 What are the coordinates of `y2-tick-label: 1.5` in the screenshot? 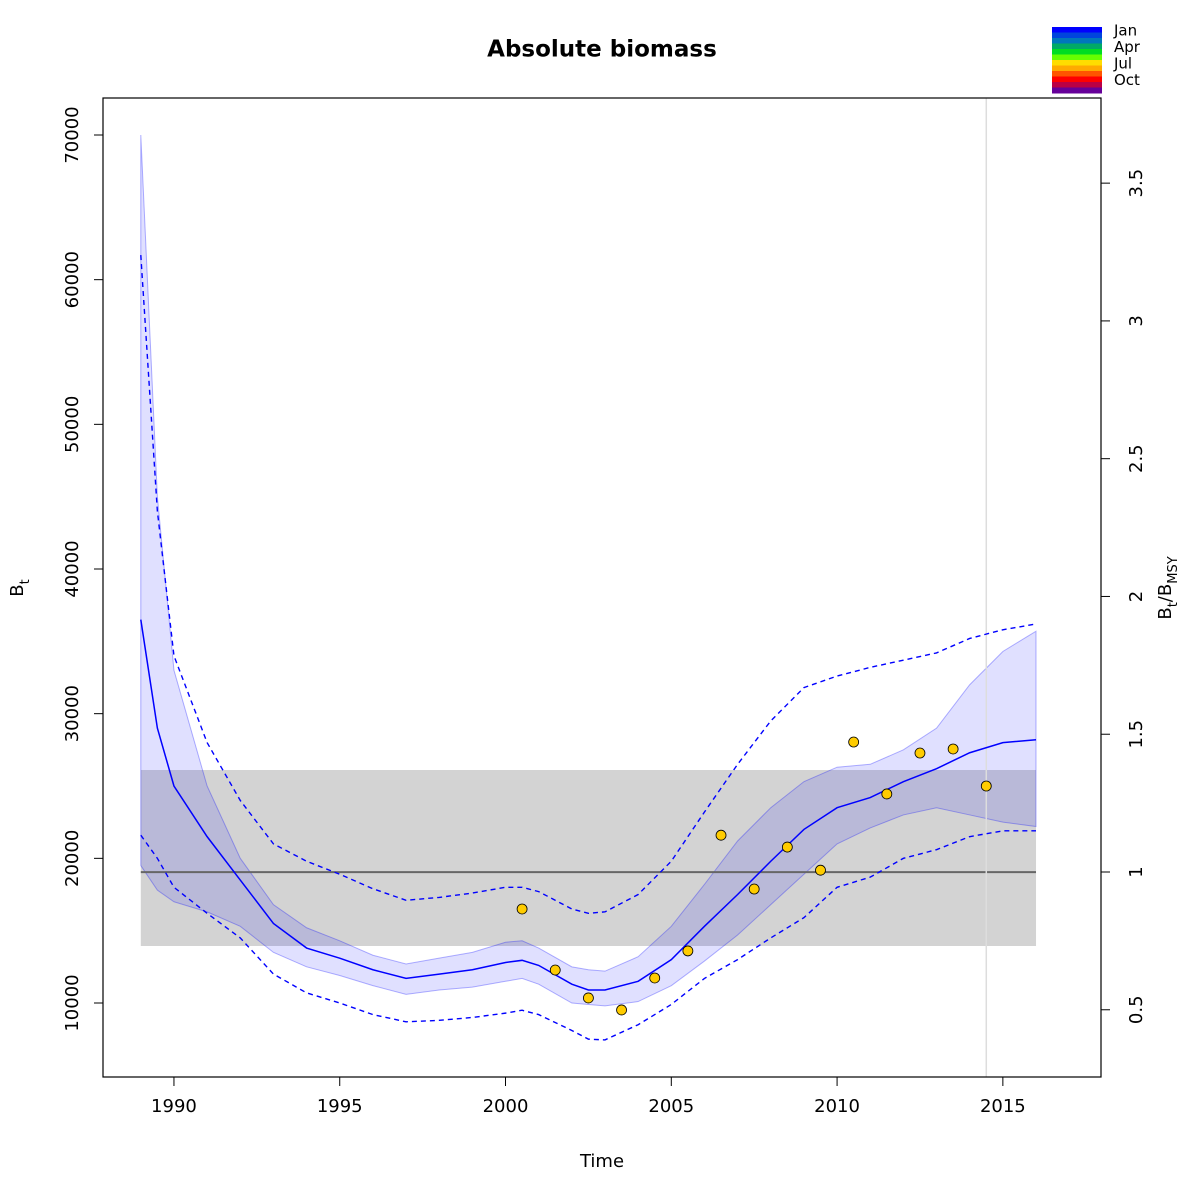 It's located at (1136, 734).